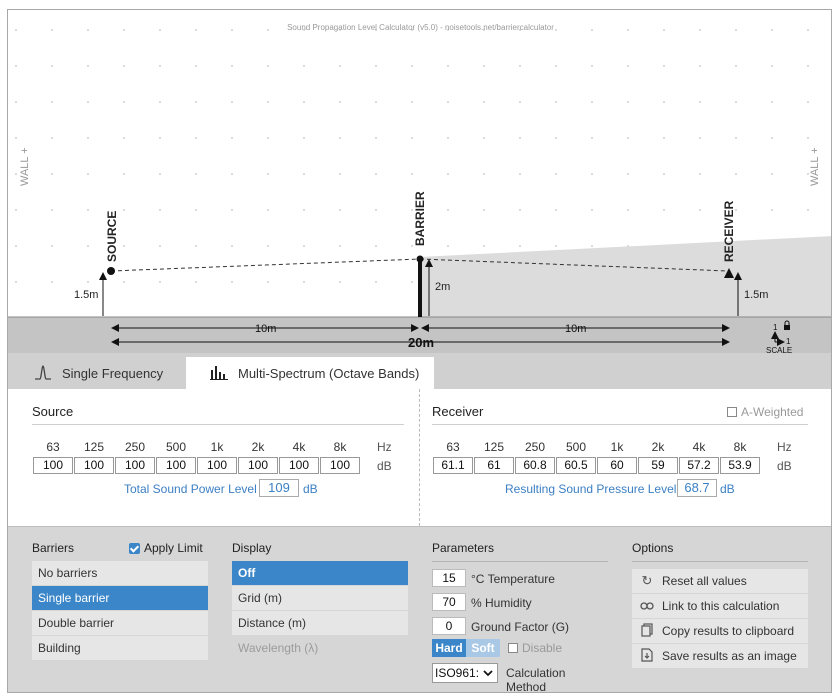 This screenshot has width=838, height=698. I want to click on barrier-option-single: Single barrier, so click(120, 598).